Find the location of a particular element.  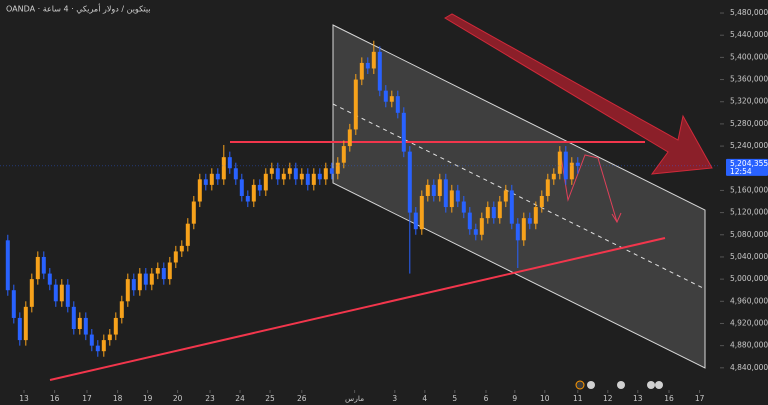

x-tick-label: 25 is located at coordinates (270, 398).